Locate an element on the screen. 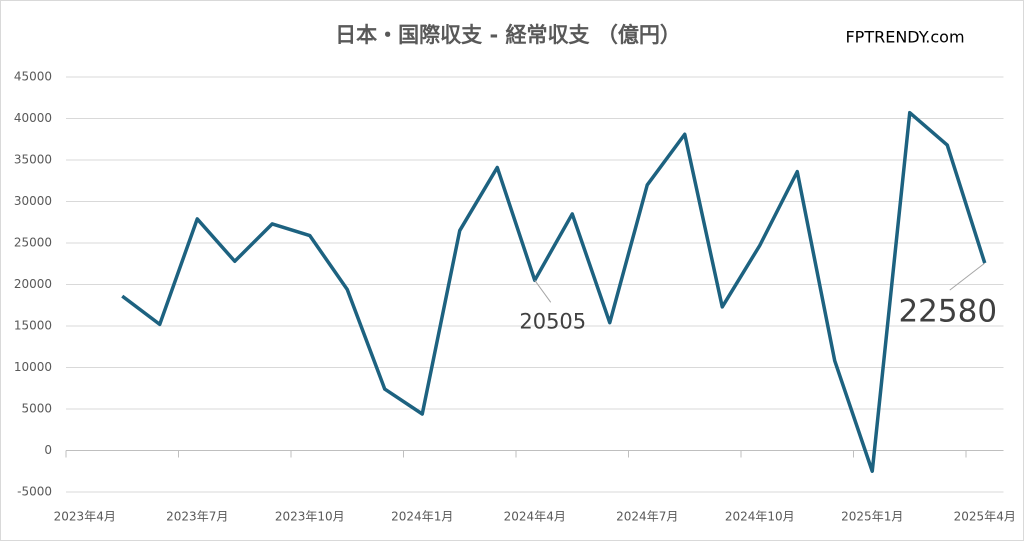  x-tick-label: 2024年7月 is located at coordinates (647, 517).